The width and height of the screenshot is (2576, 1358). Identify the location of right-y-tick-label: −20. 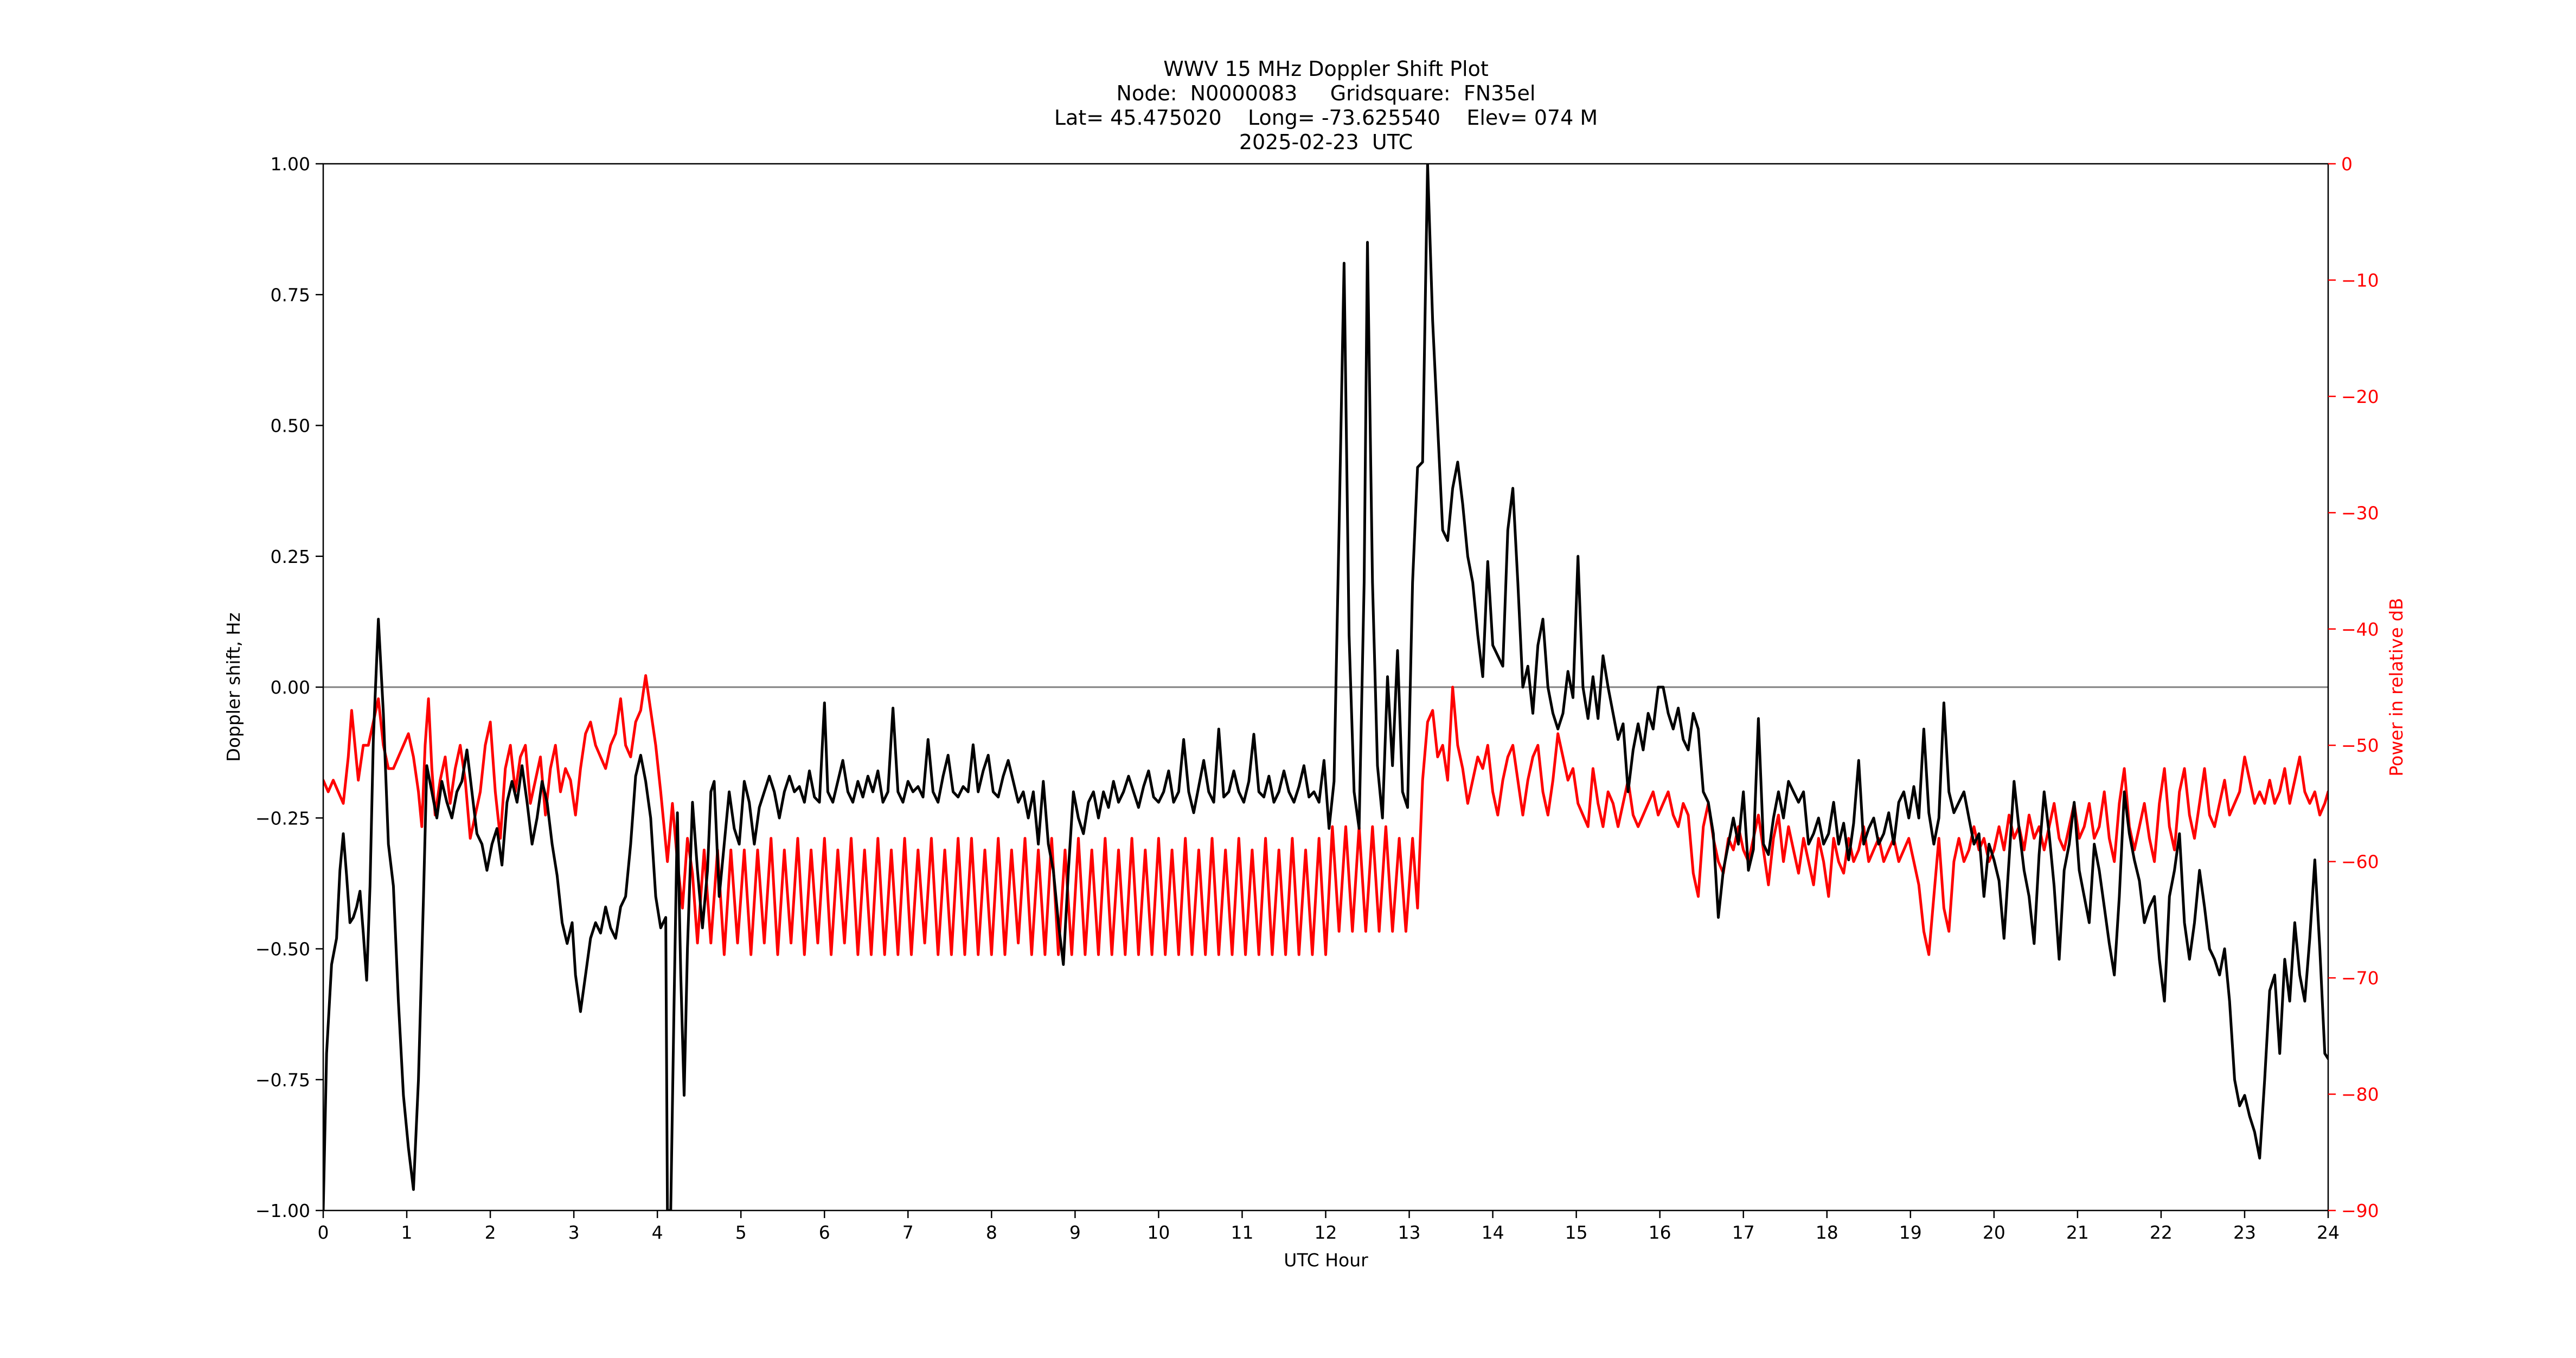
(2360, 396).